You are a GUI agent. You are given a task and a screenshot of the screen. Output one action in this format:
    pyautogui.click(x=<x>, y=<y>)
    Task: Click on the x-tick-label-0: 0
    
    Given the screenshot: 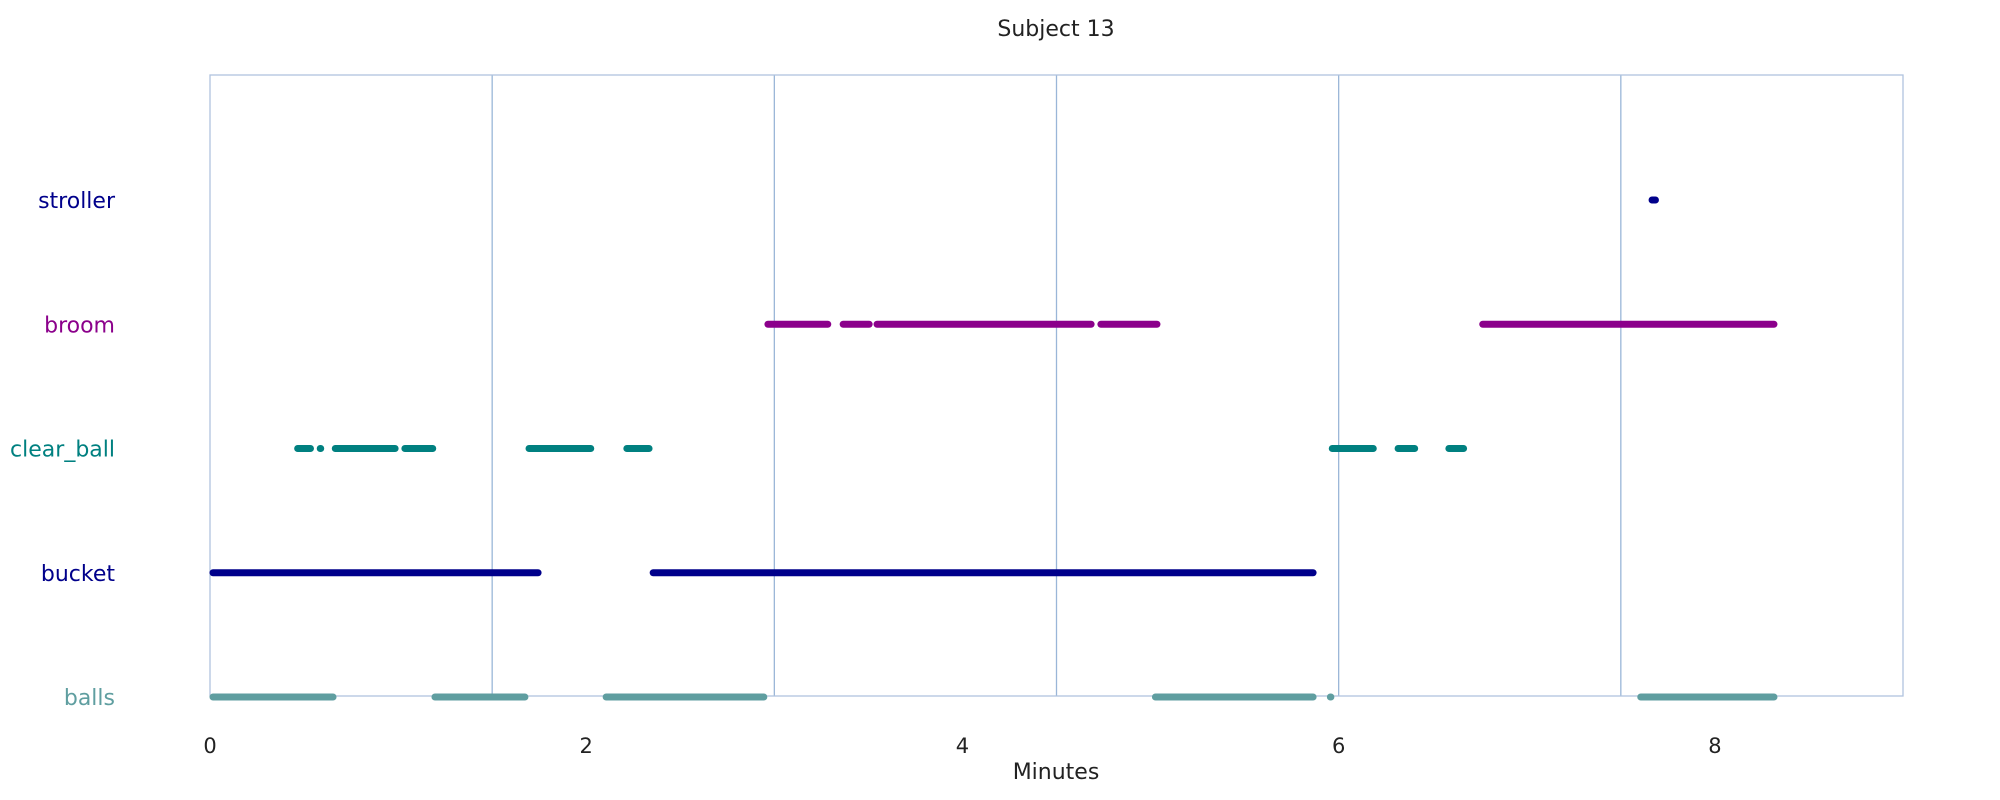 What is the action you would take?
    pyautogui.click(x=209, y=746)
    